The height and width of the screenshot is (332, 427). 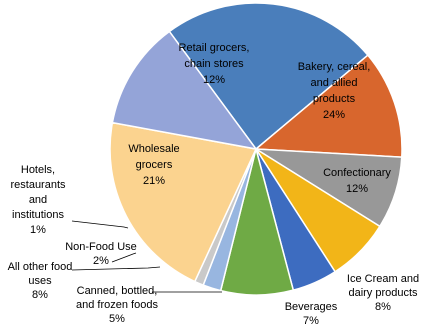 I want to click on pie-slice-confectionary, so click(x=328, y=106).